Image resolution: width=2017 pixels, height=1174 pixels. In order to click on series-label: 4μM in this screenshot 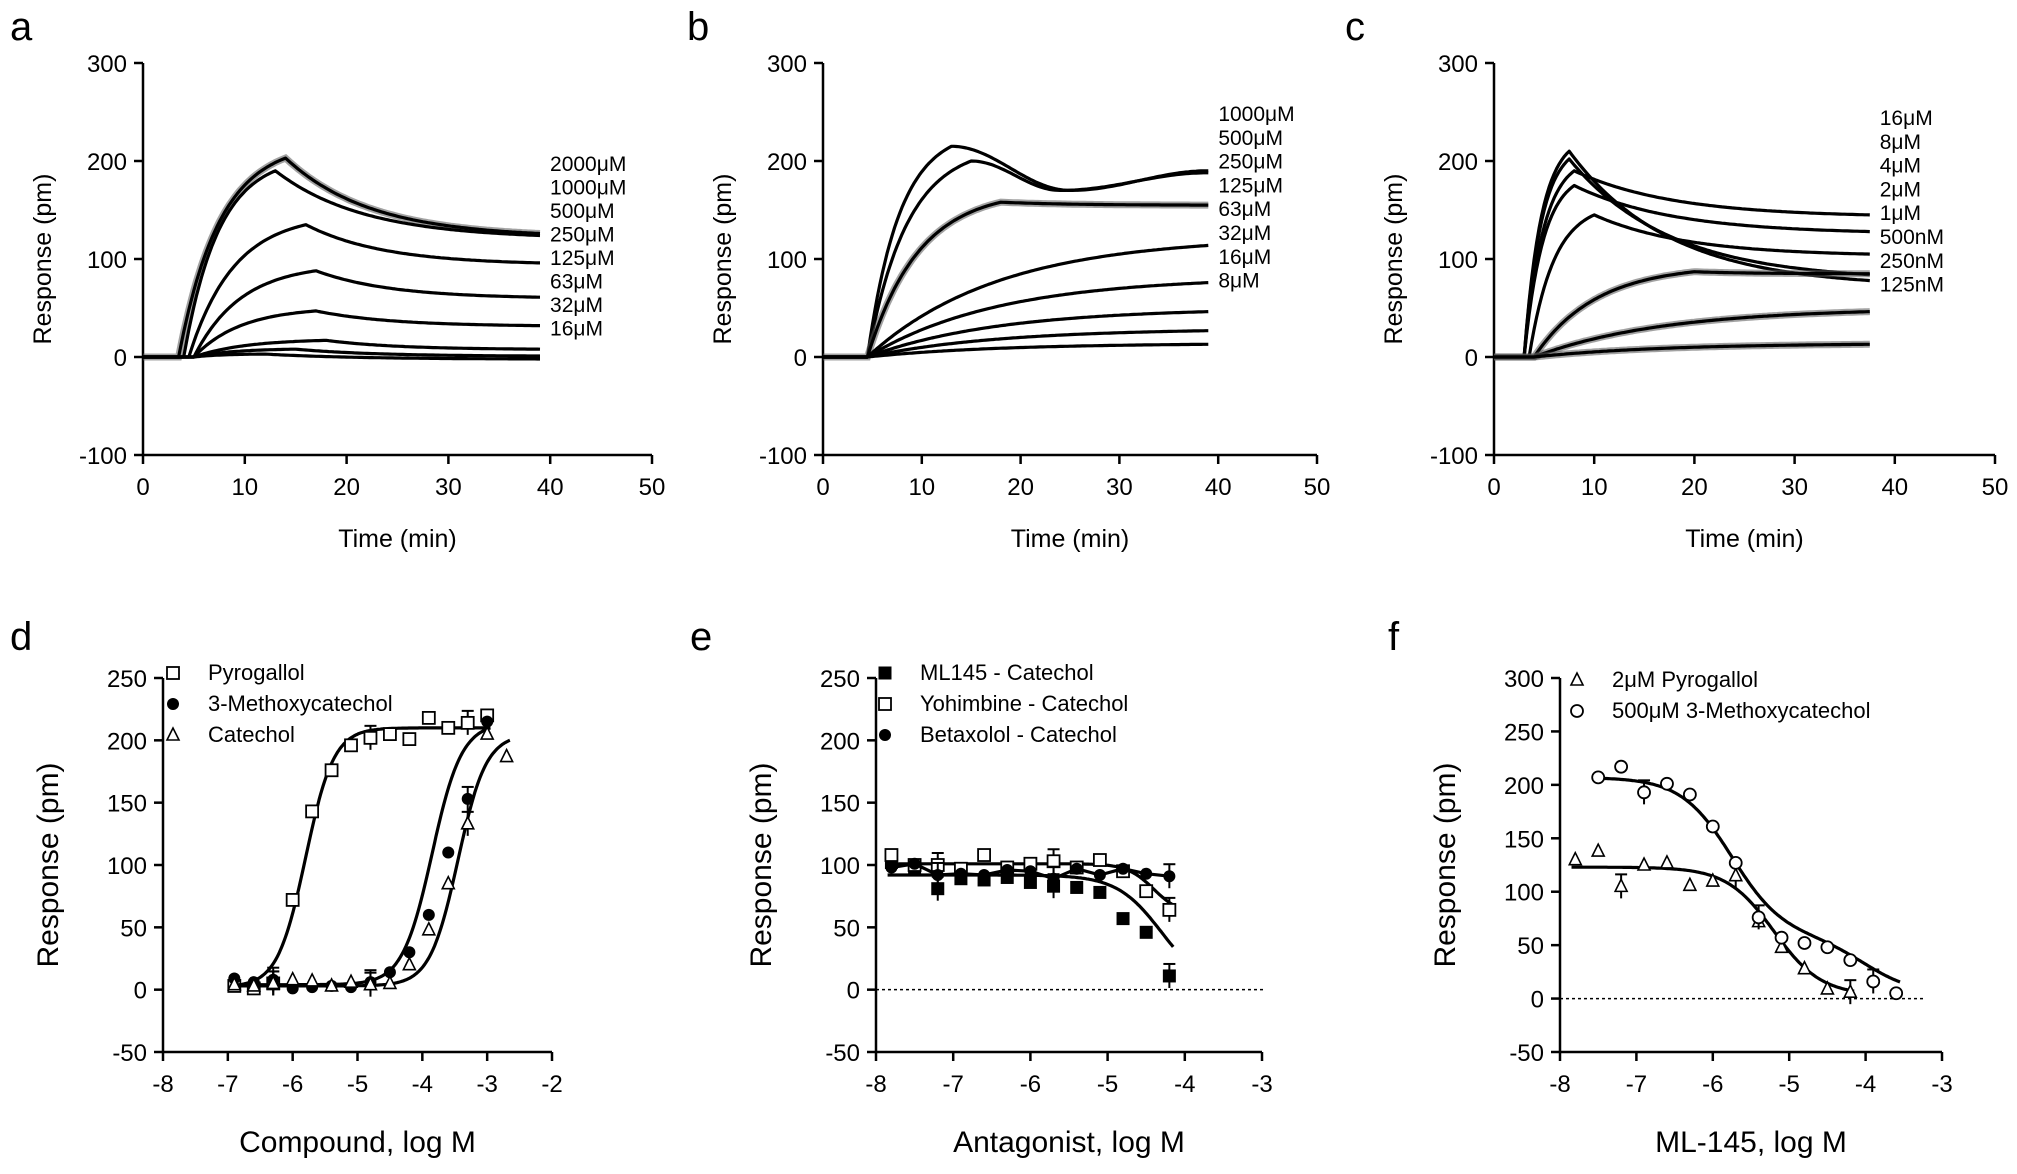, I will do `click(1900, 166)`.